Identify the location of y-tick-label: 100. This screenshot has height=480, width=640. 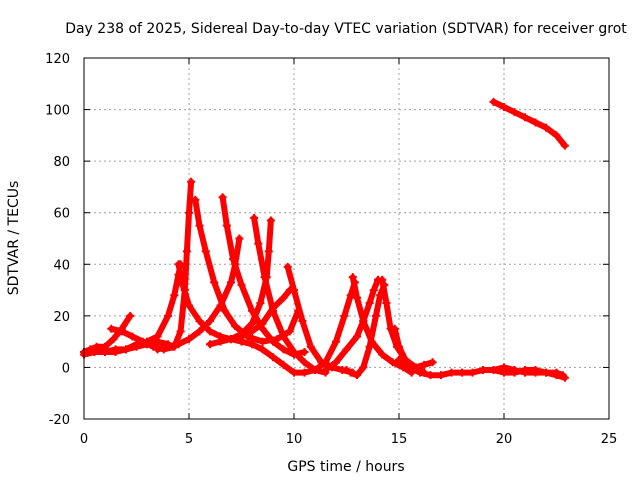
(57, 111).